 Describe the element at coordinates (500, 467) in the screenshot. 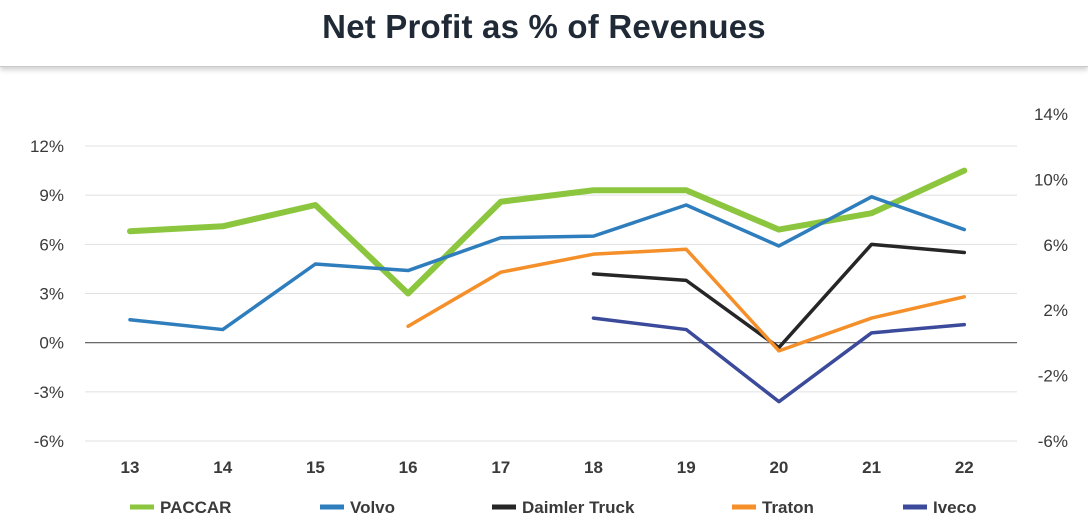

I see `x-tick-label: 17` at that location.